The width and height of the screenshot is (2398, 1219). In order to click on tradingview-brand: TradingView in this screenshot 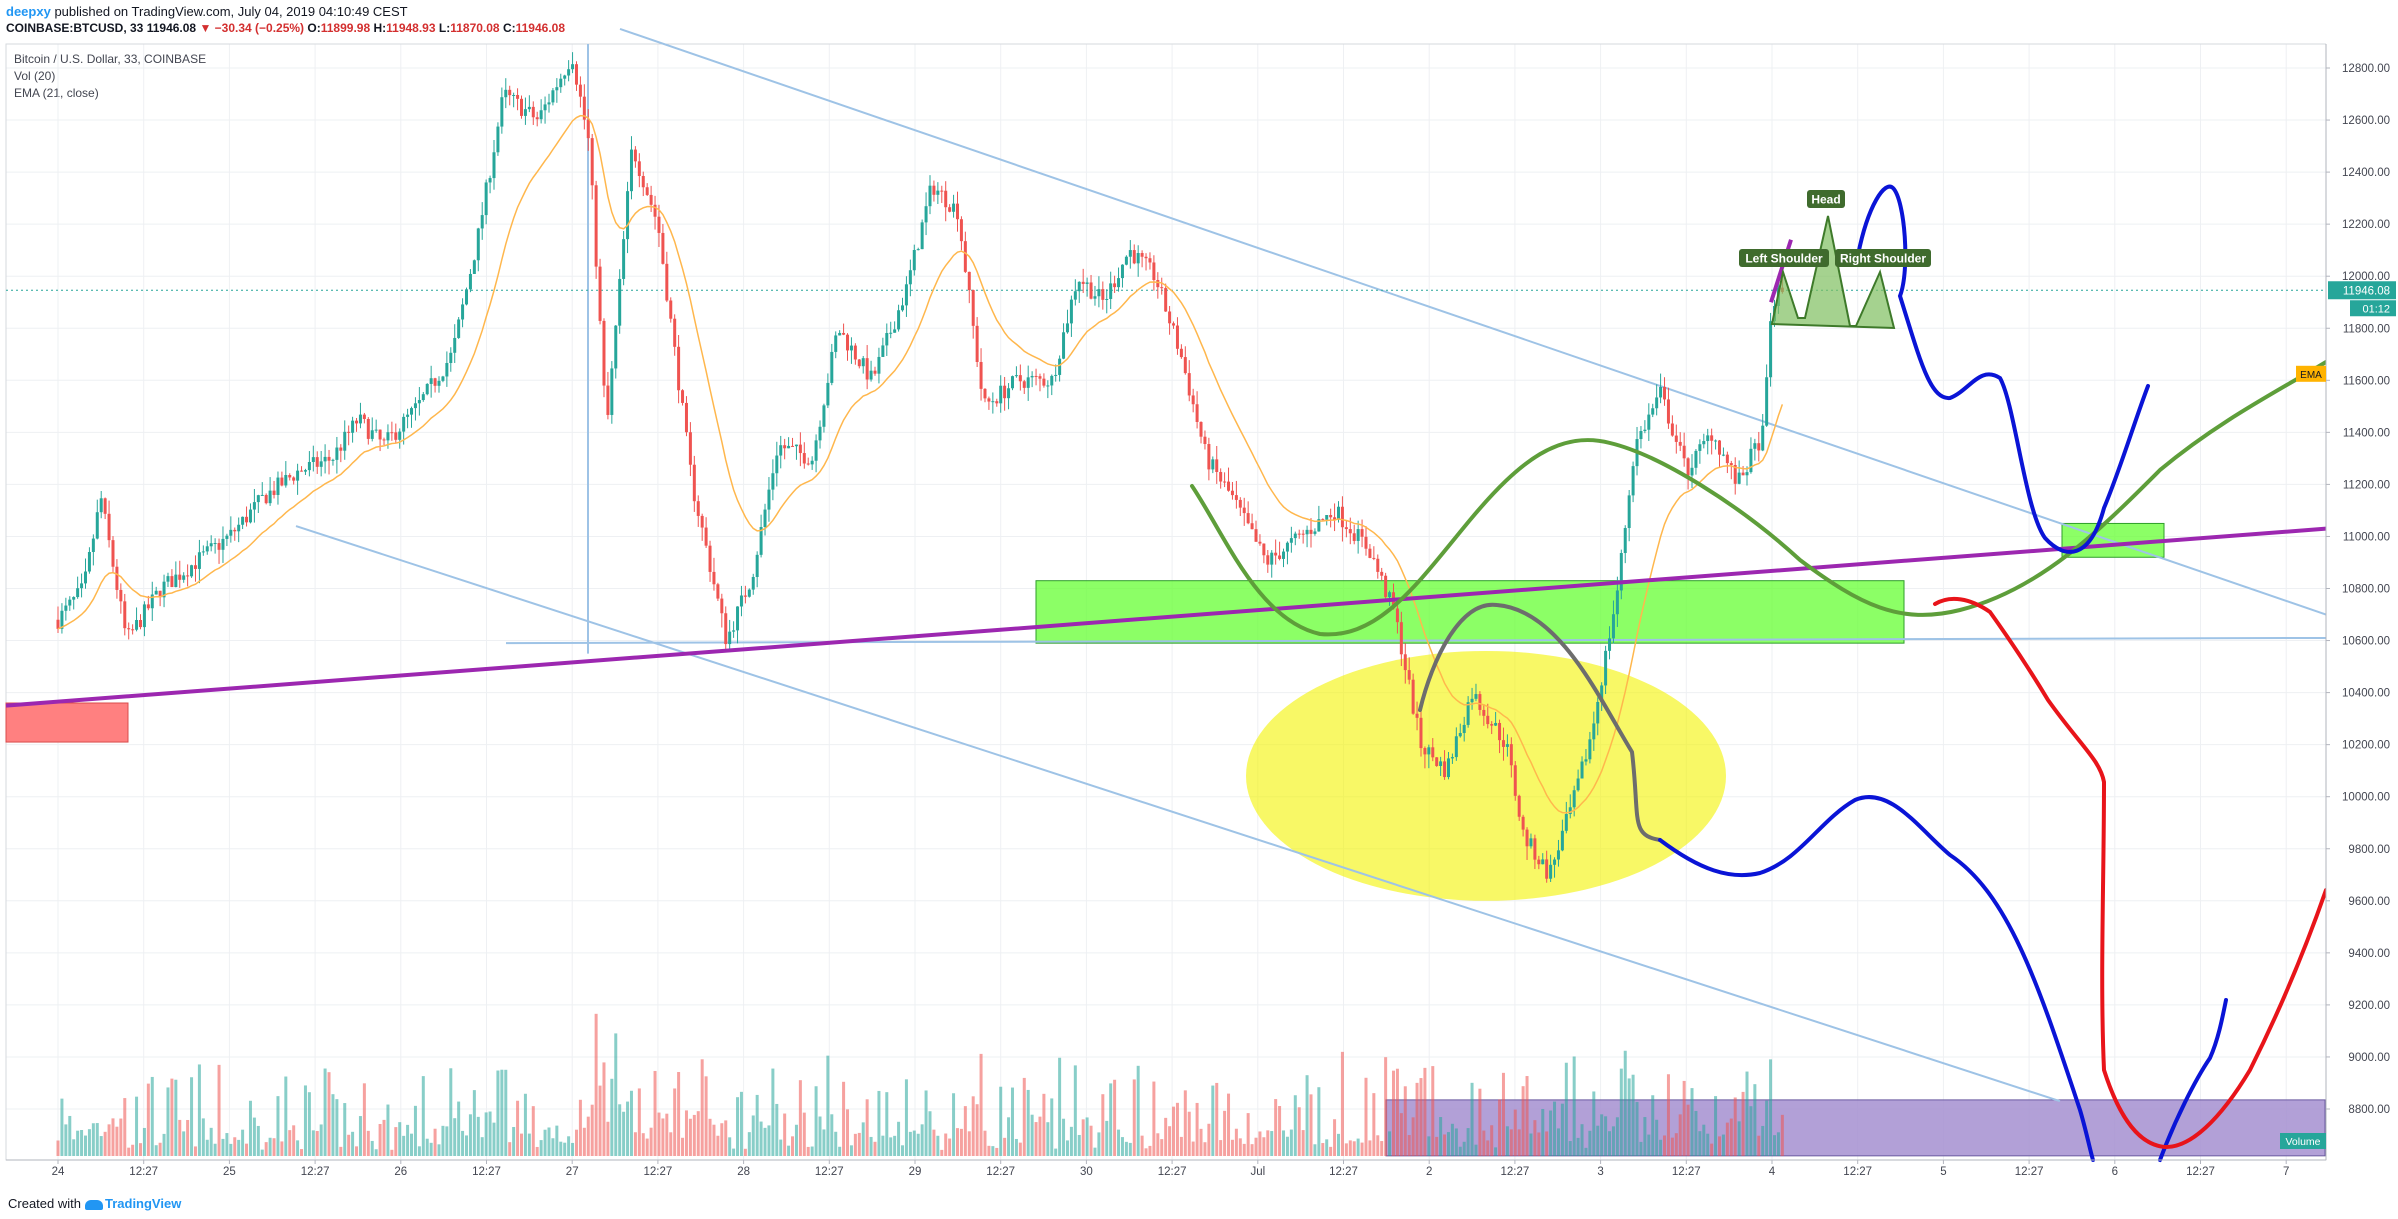, I will do `click(143, 1203)`.